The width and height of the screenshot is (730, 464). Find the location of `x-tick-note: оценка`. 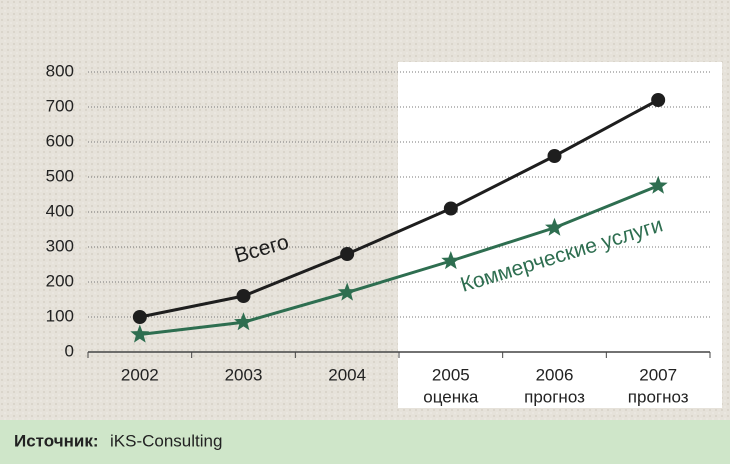

x-tick-note: оценка is located at coordinates (451, 396).